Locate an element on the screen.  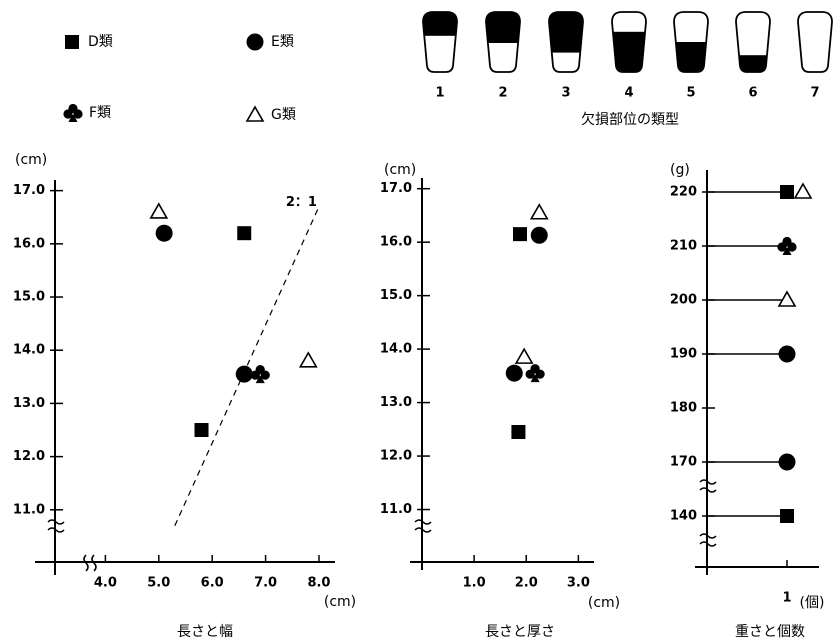
tool-label: 6 is located at coordinates (752, 93).